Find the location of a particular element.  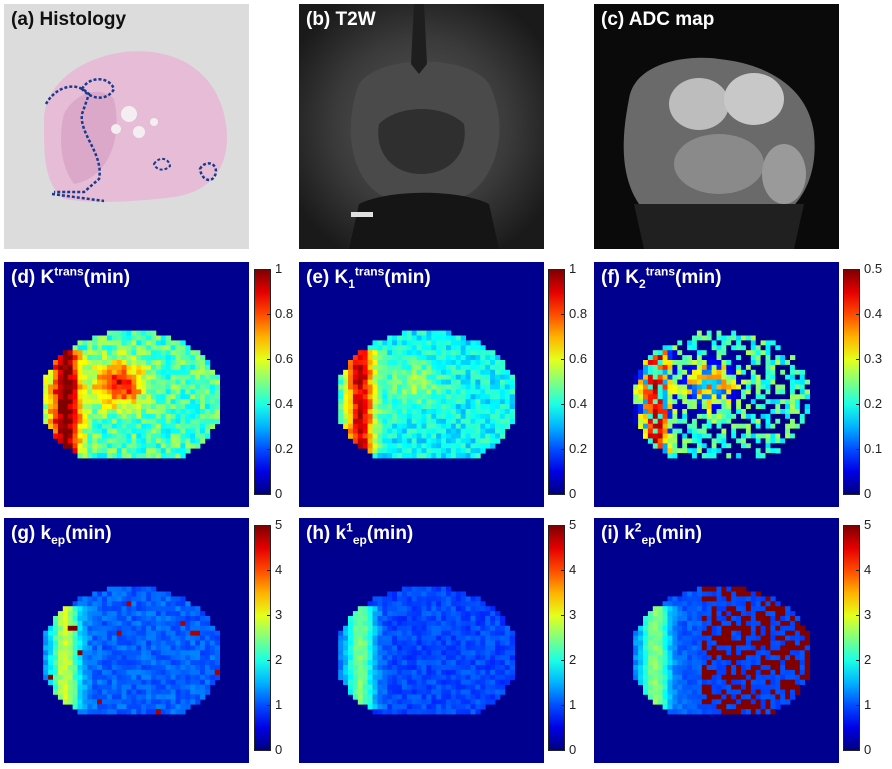

histology-panel: (a) Histology is located at coordinates (126, 126).